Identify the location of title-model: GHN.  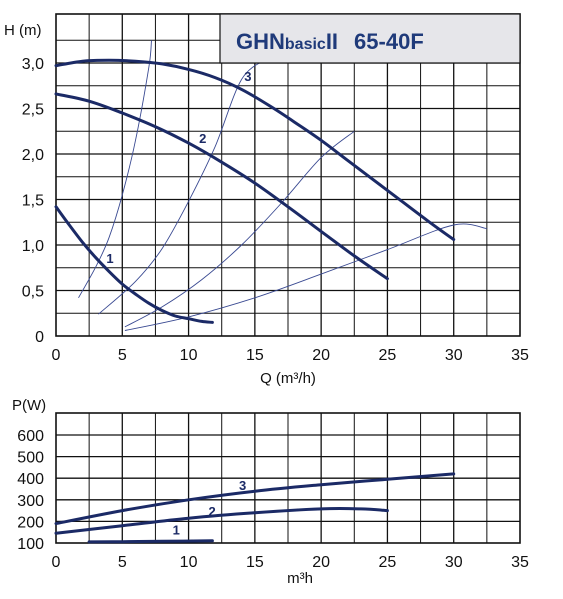
(260, 41).